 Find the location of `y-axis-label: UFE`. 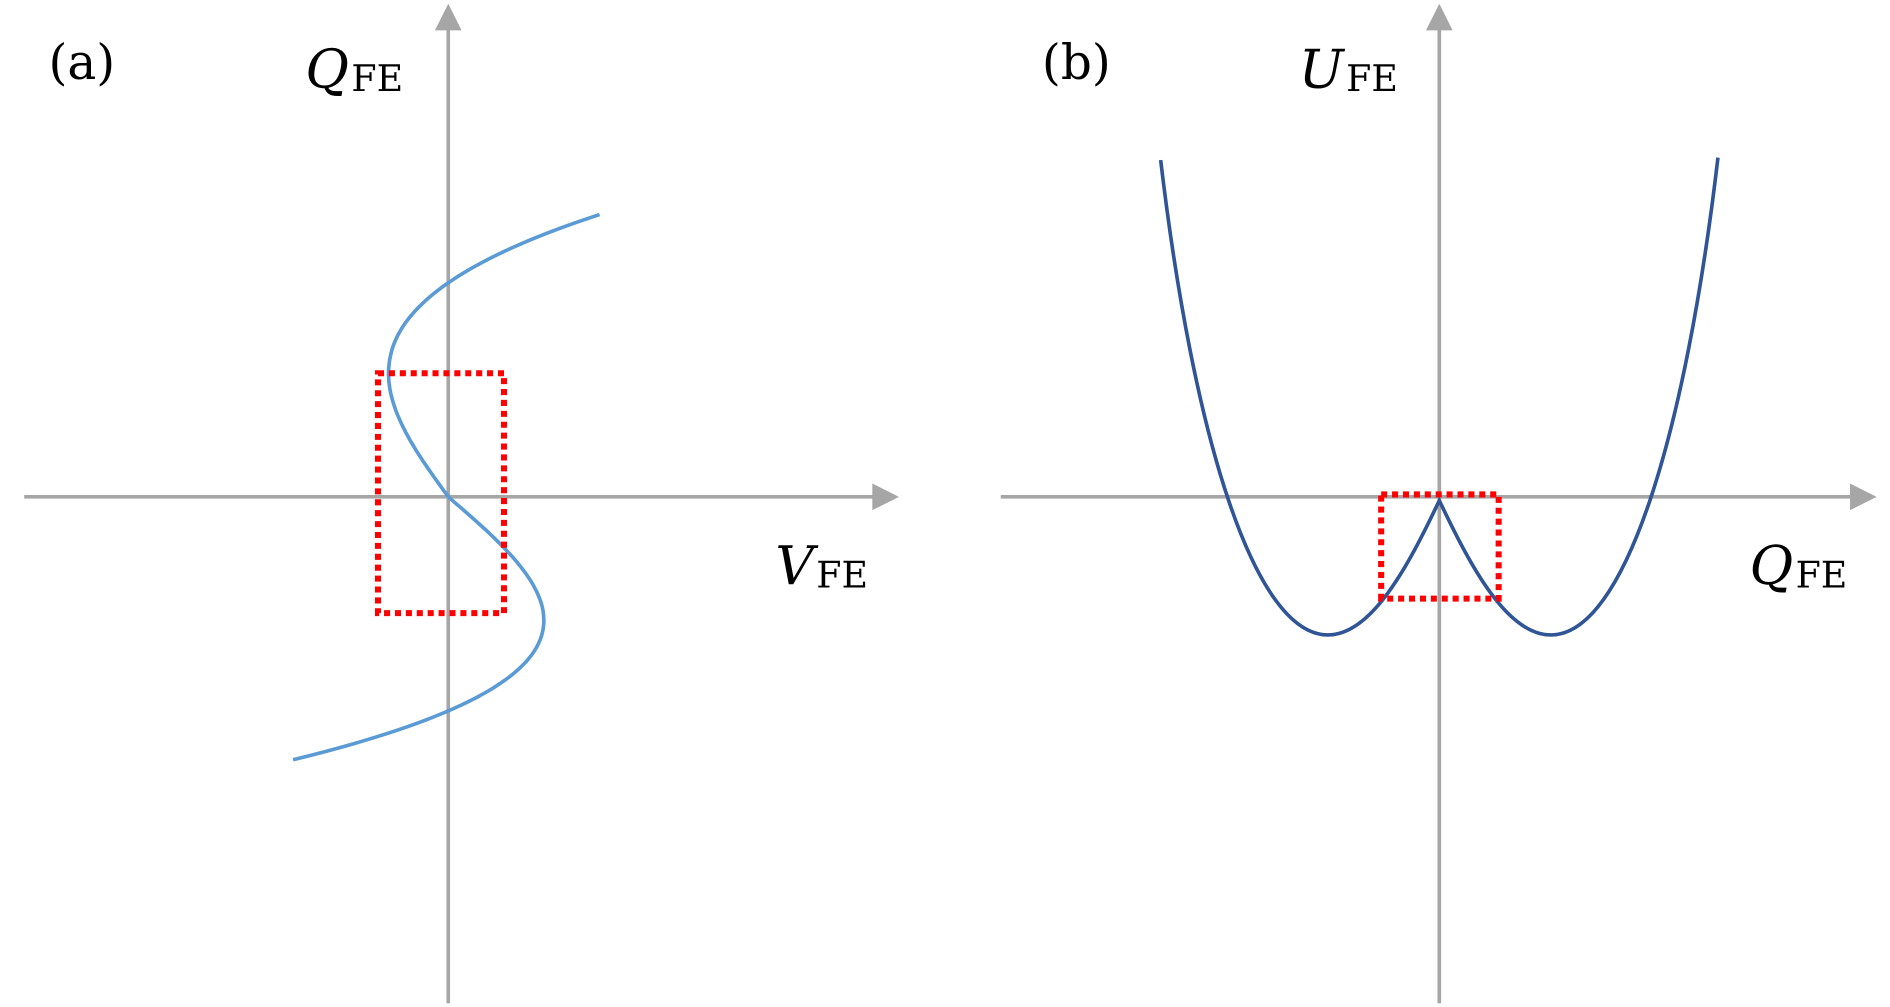

y-axis-label: UFE is located at coordinates (1348, 69).